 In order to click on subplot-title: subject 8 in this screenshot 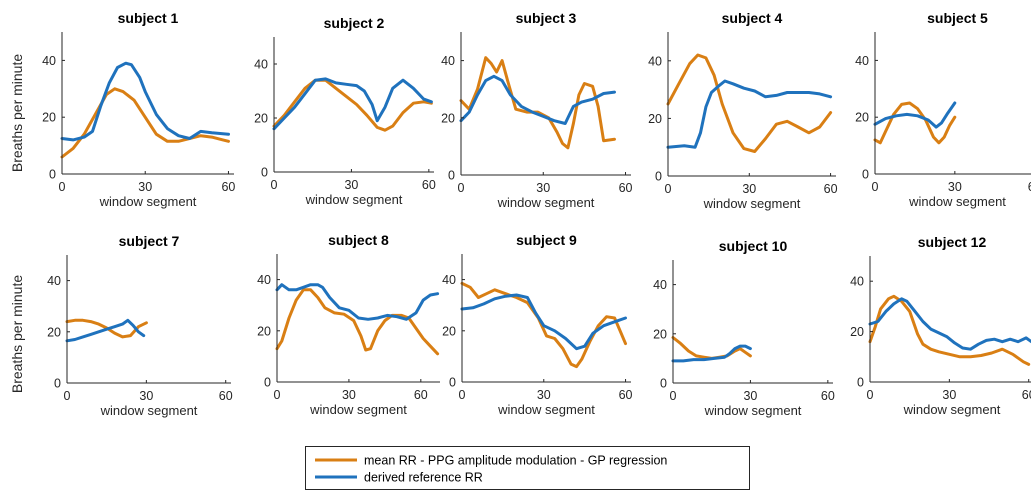, I will do `click(358, 240)`.